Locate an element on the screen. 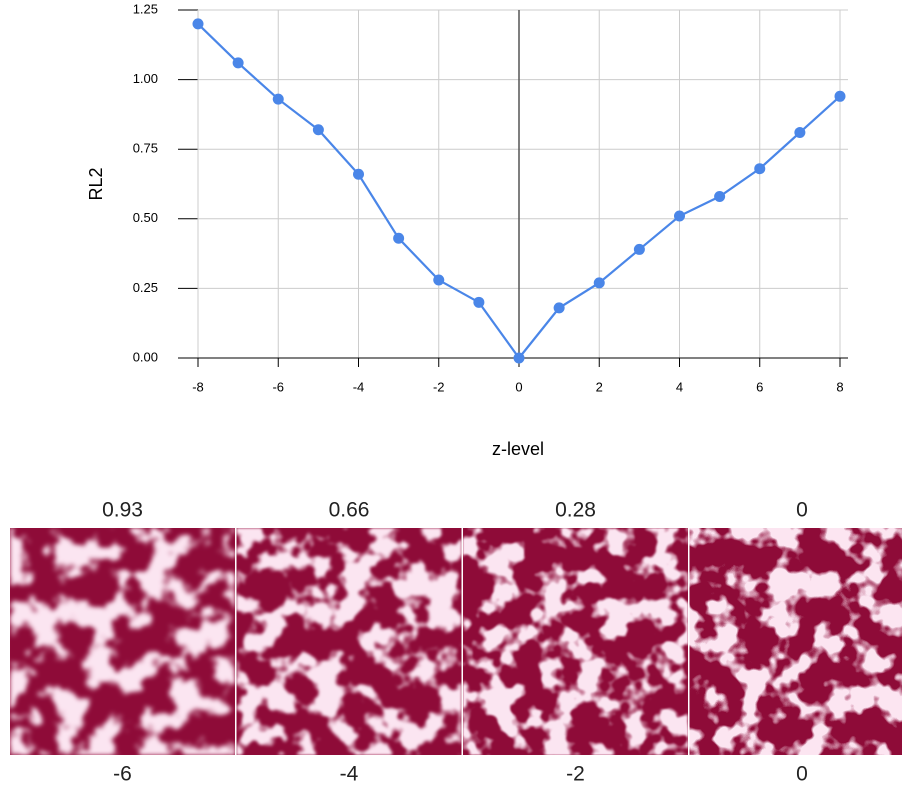  y-tick-label: 0.25 is located at coordinates (145, 287).